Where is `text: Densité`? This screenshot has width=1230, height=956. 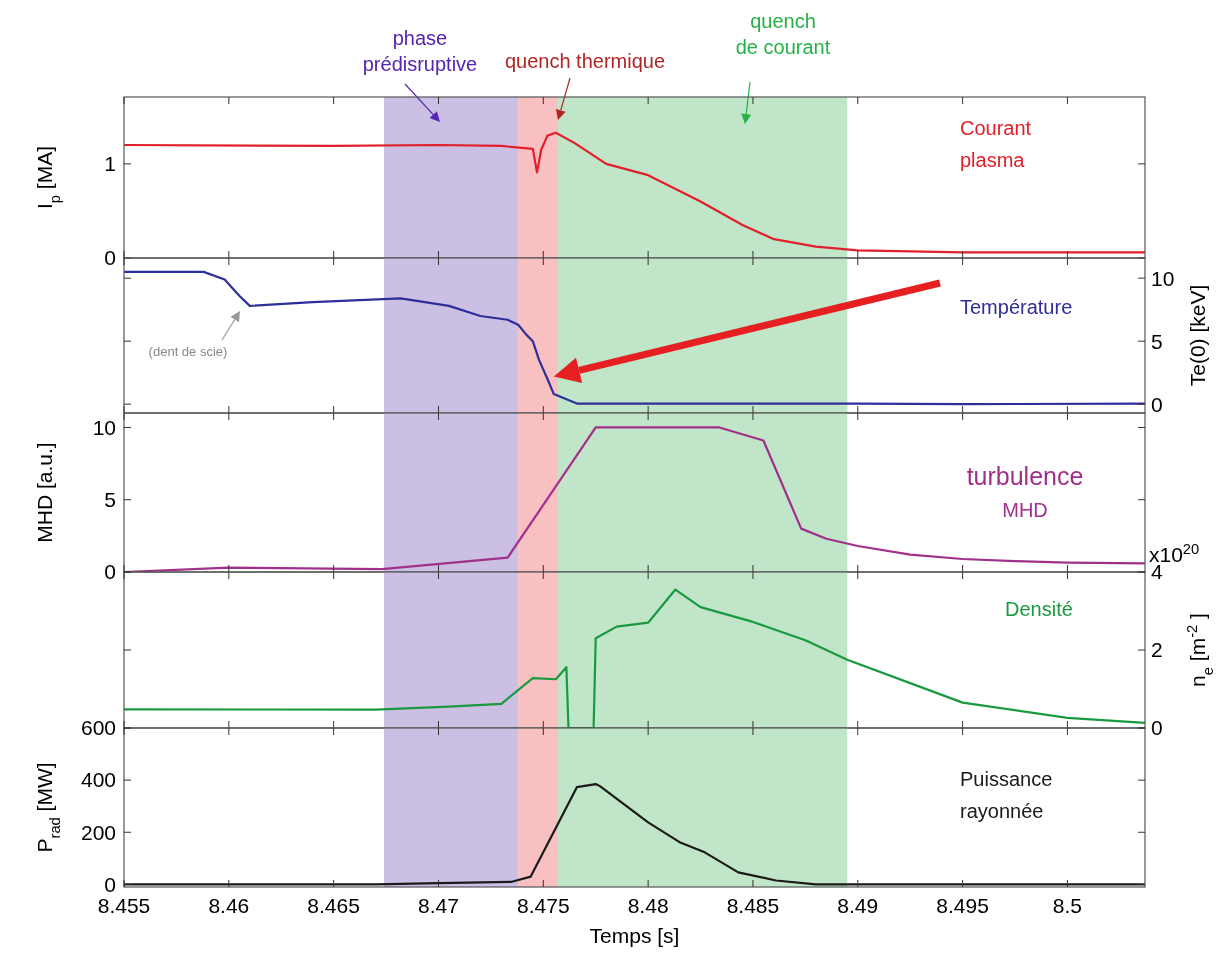 text: Densité is located at coordinates (1039, 609).